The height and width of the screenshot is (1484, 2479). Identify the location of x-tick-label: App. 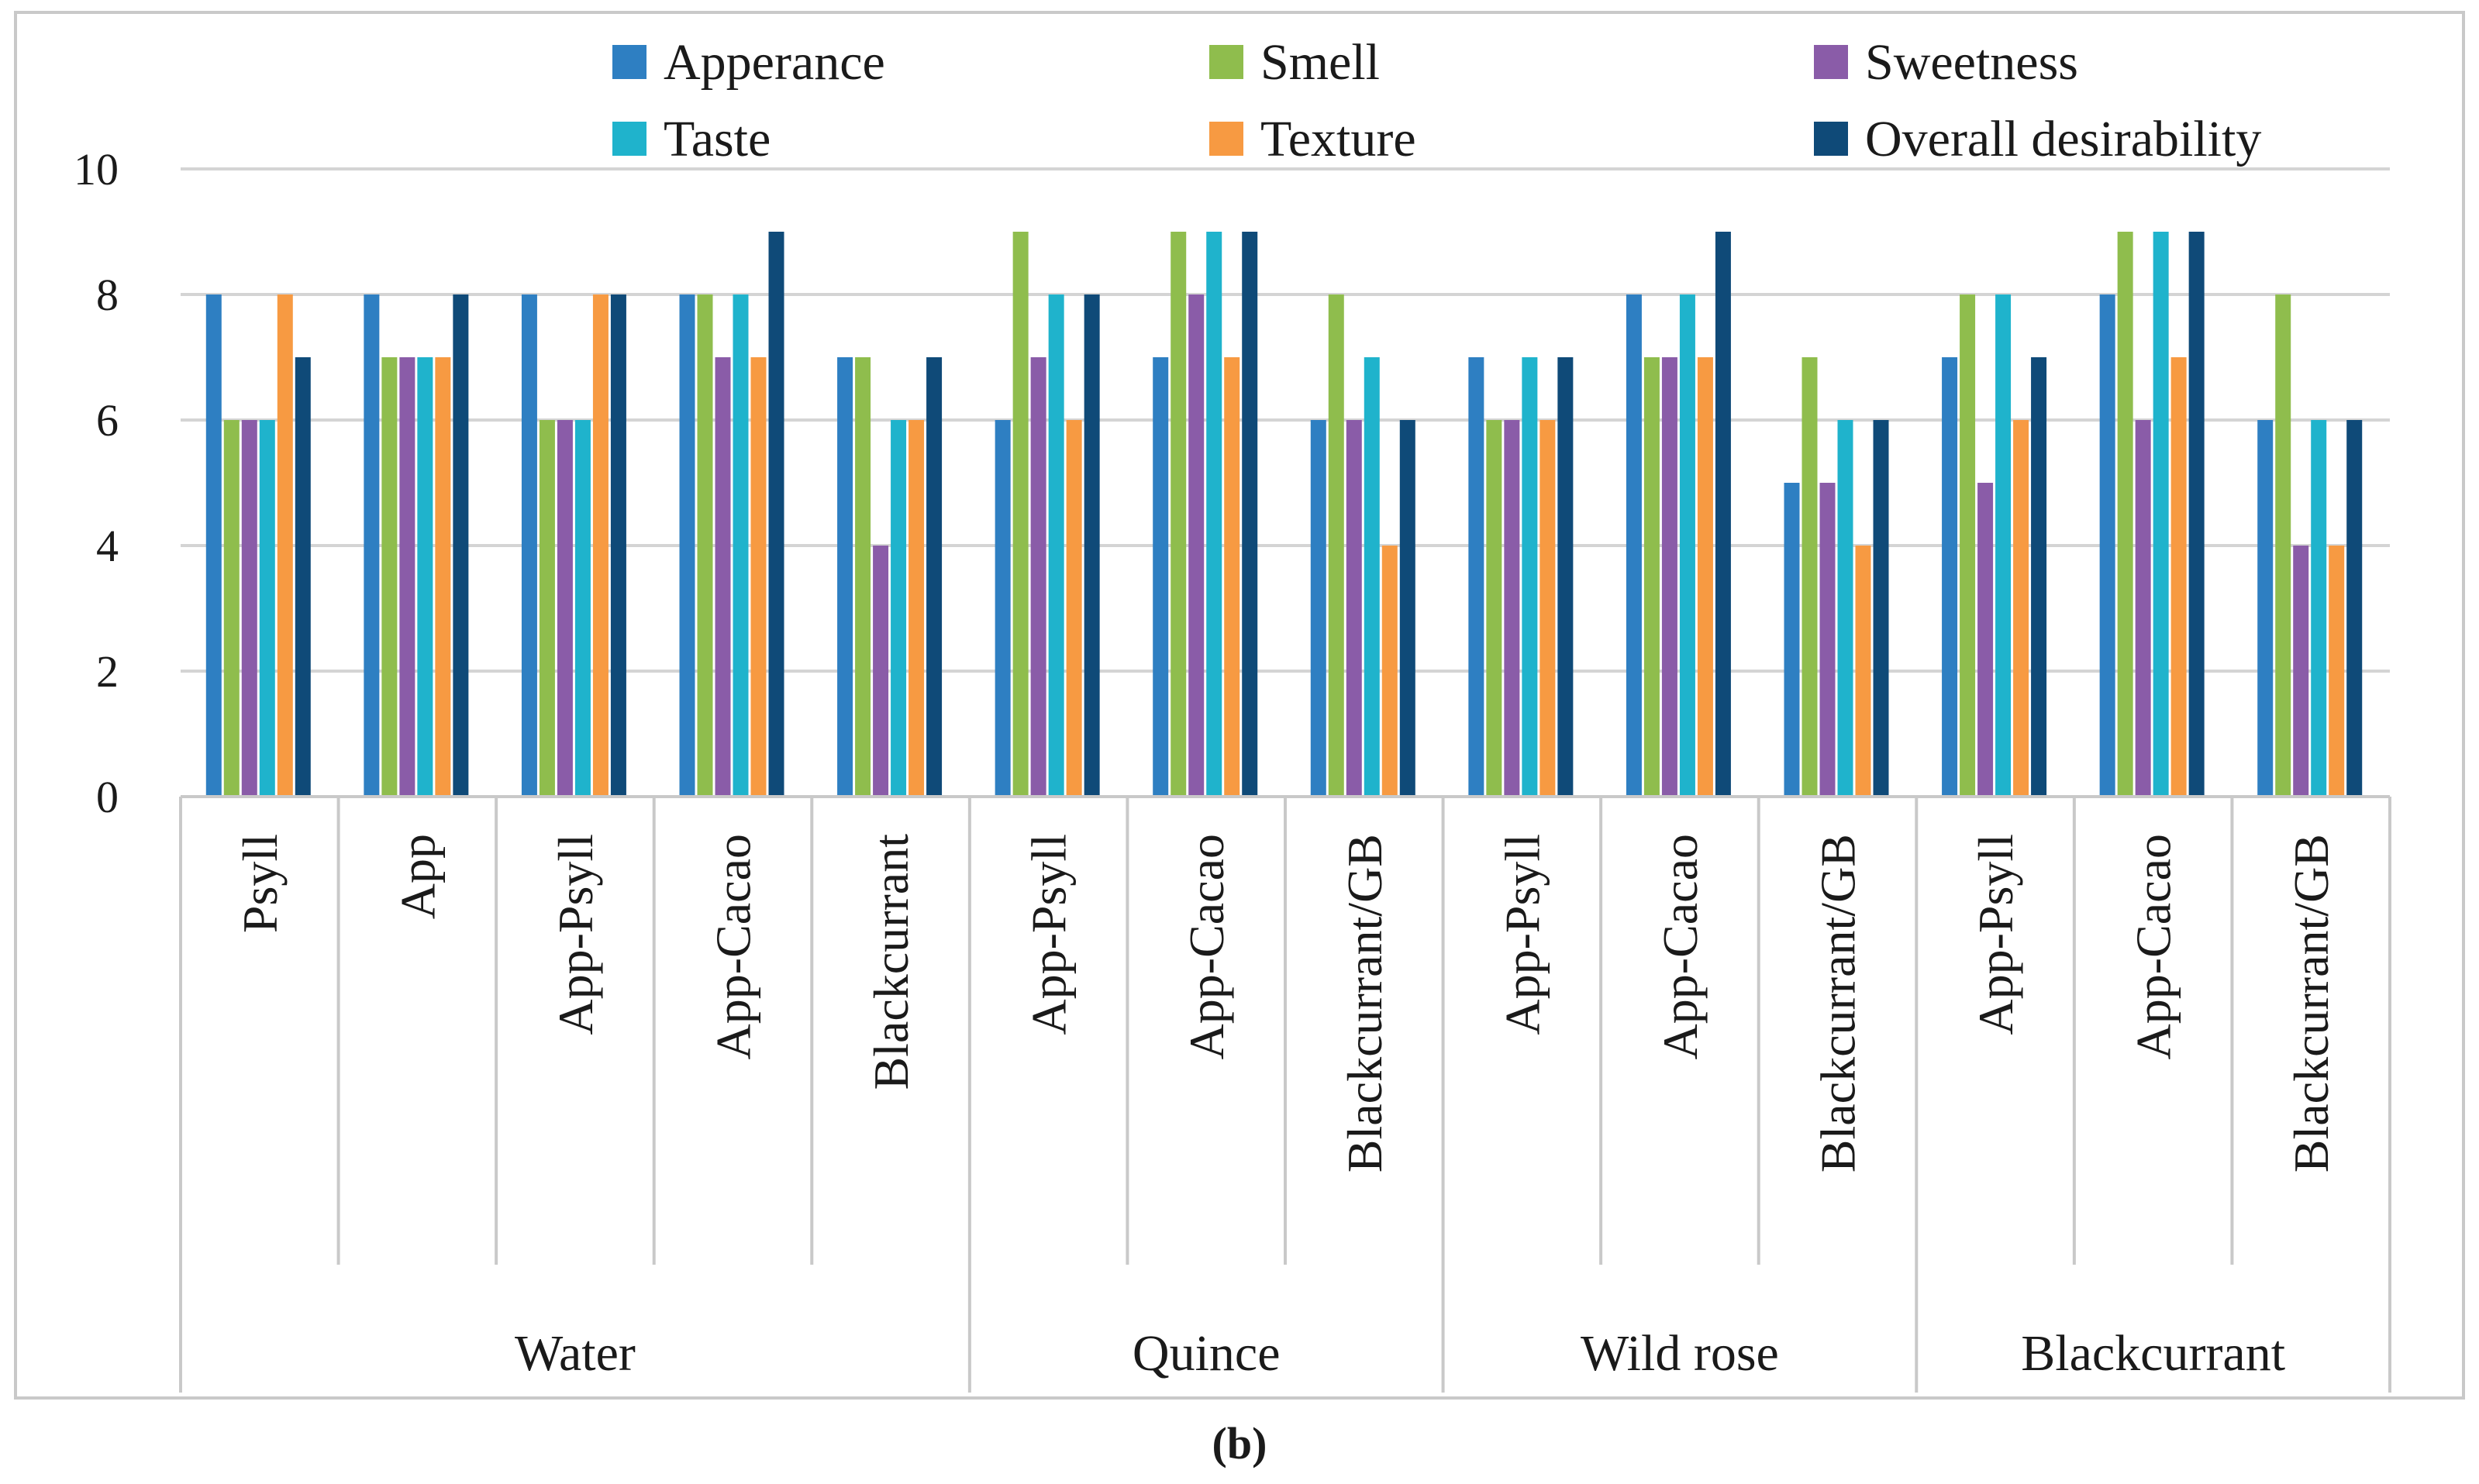
(417, 876).